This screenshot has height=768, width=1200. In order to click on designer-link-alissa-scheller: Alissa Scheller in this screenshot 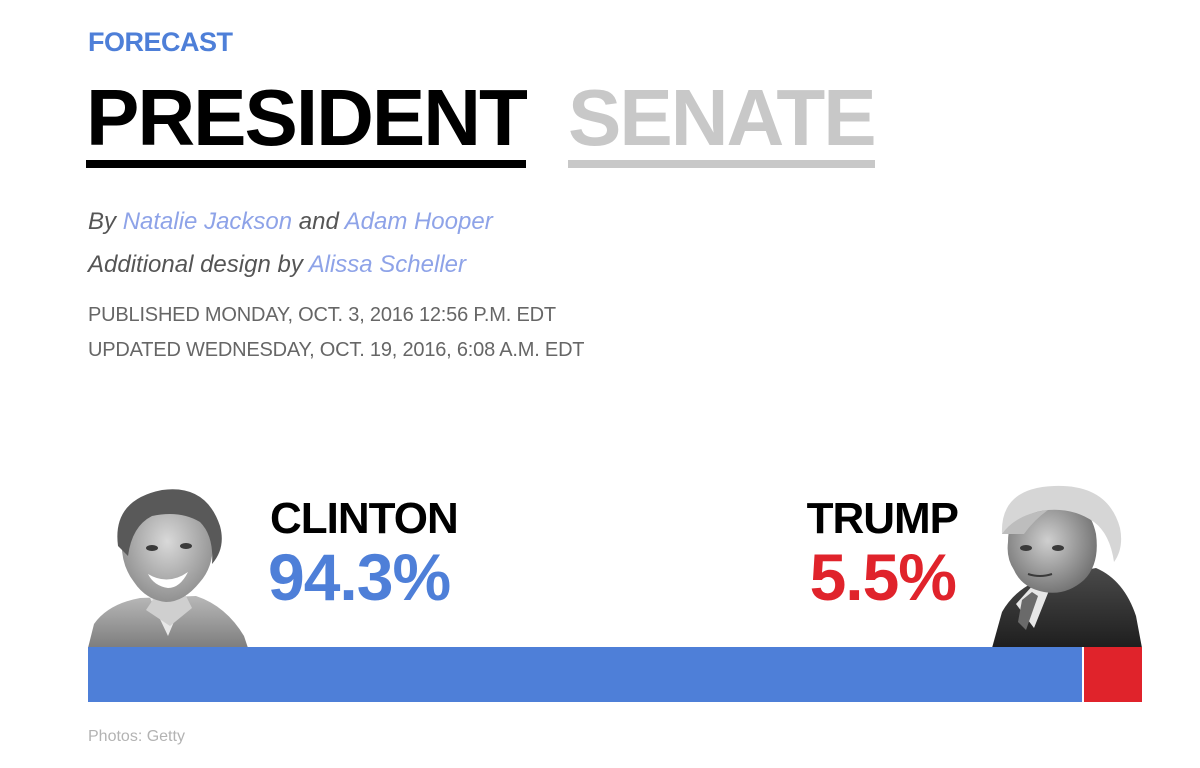, I will do `click(387, 264)`.